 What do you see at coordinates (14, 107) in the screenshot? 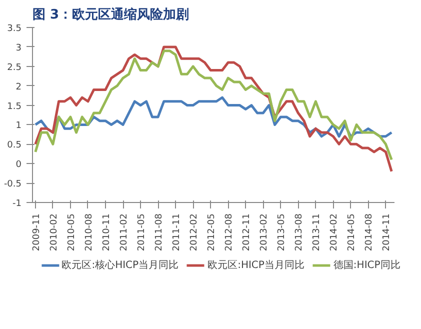
I see `y-tick-label: 1.5` at bounding box center [14, 107].